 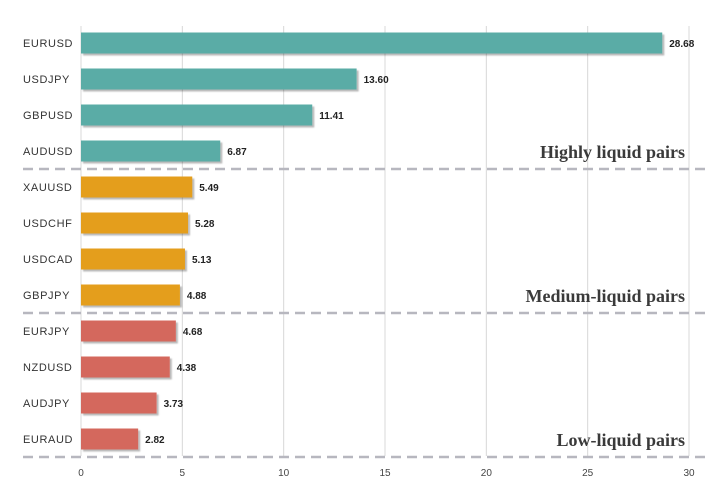 What do you see at coordinates (135, 223) in the screenshot?
I see `bar-usdchf` at bounding box center [135, 223].